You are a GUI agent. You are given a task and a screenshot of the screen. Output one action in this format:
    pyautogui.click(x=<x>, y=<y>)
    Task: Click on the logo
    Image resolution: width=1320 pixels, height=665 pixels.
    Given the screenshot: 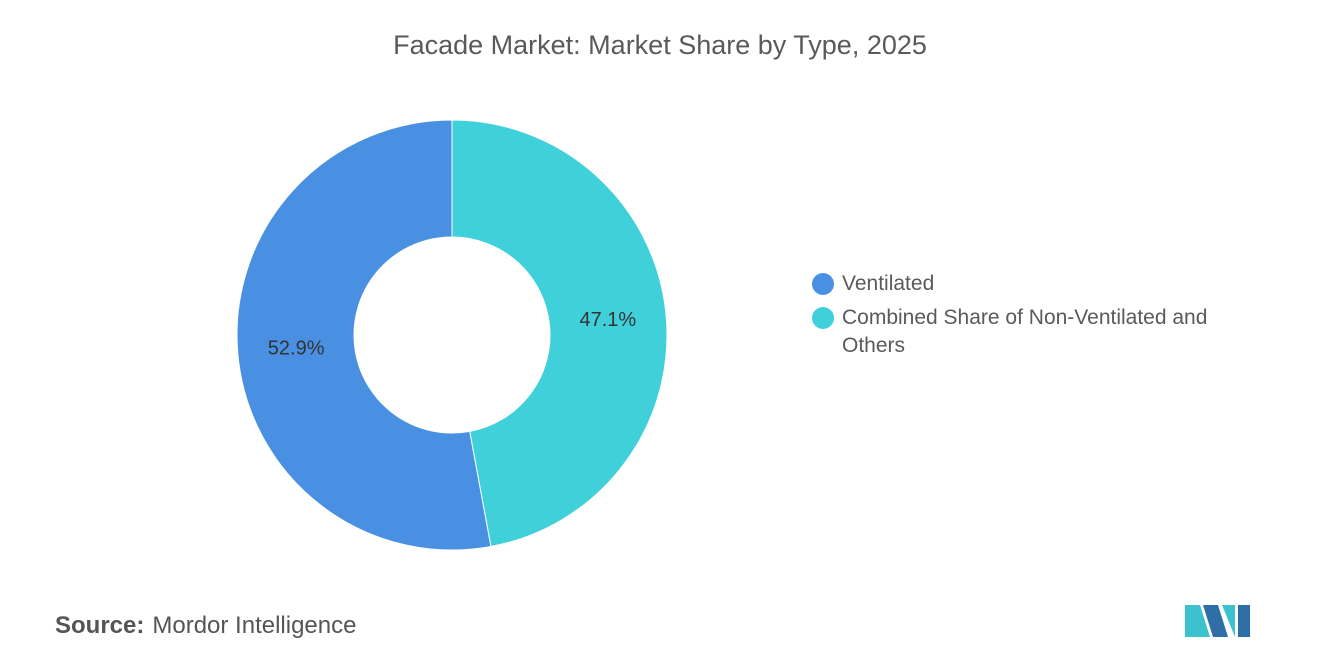 What is the action you would take?
    pyautogui.click(x=1217, y=621)
    